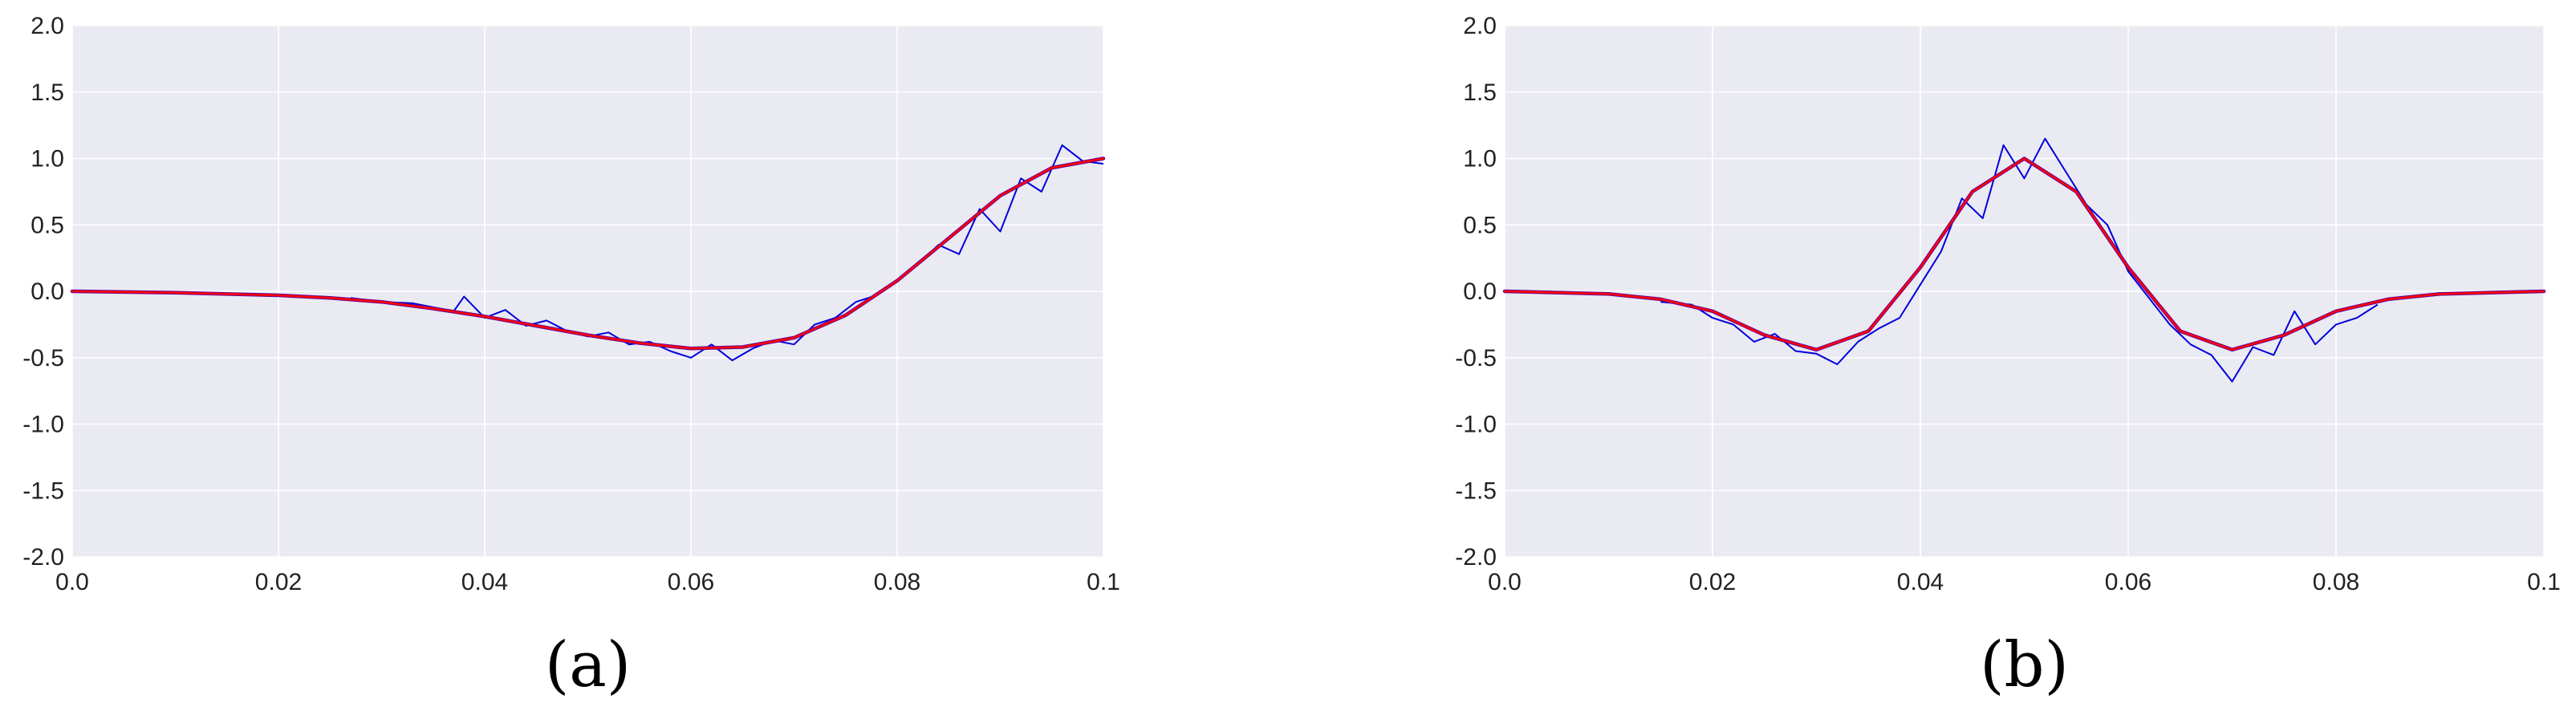 The image size is (2576, 715). What do you see at coordinates (2024, 665) in the screenshot?
I see `panel-label: (b)` at bounding box center [2024, 665].